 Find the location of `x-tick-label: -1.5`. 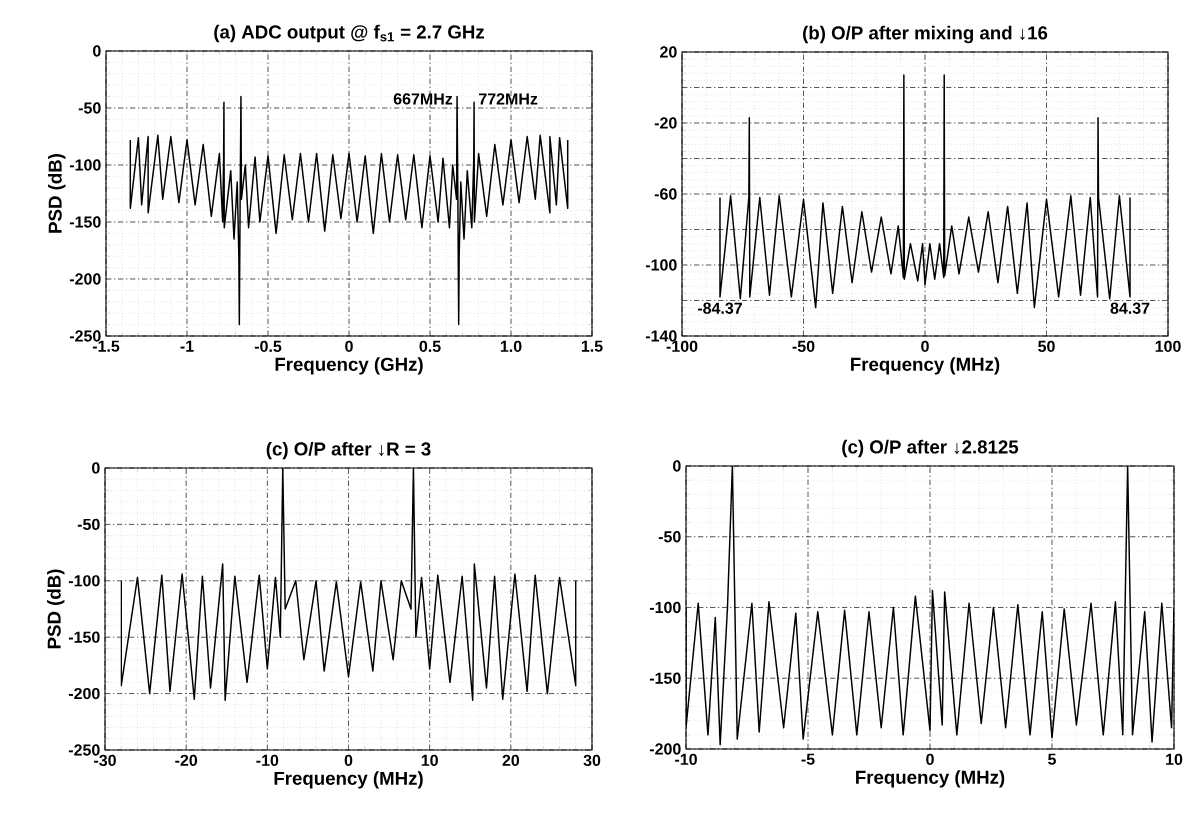

x-tick-label: -1.5 is located at coordinates (106, 346).